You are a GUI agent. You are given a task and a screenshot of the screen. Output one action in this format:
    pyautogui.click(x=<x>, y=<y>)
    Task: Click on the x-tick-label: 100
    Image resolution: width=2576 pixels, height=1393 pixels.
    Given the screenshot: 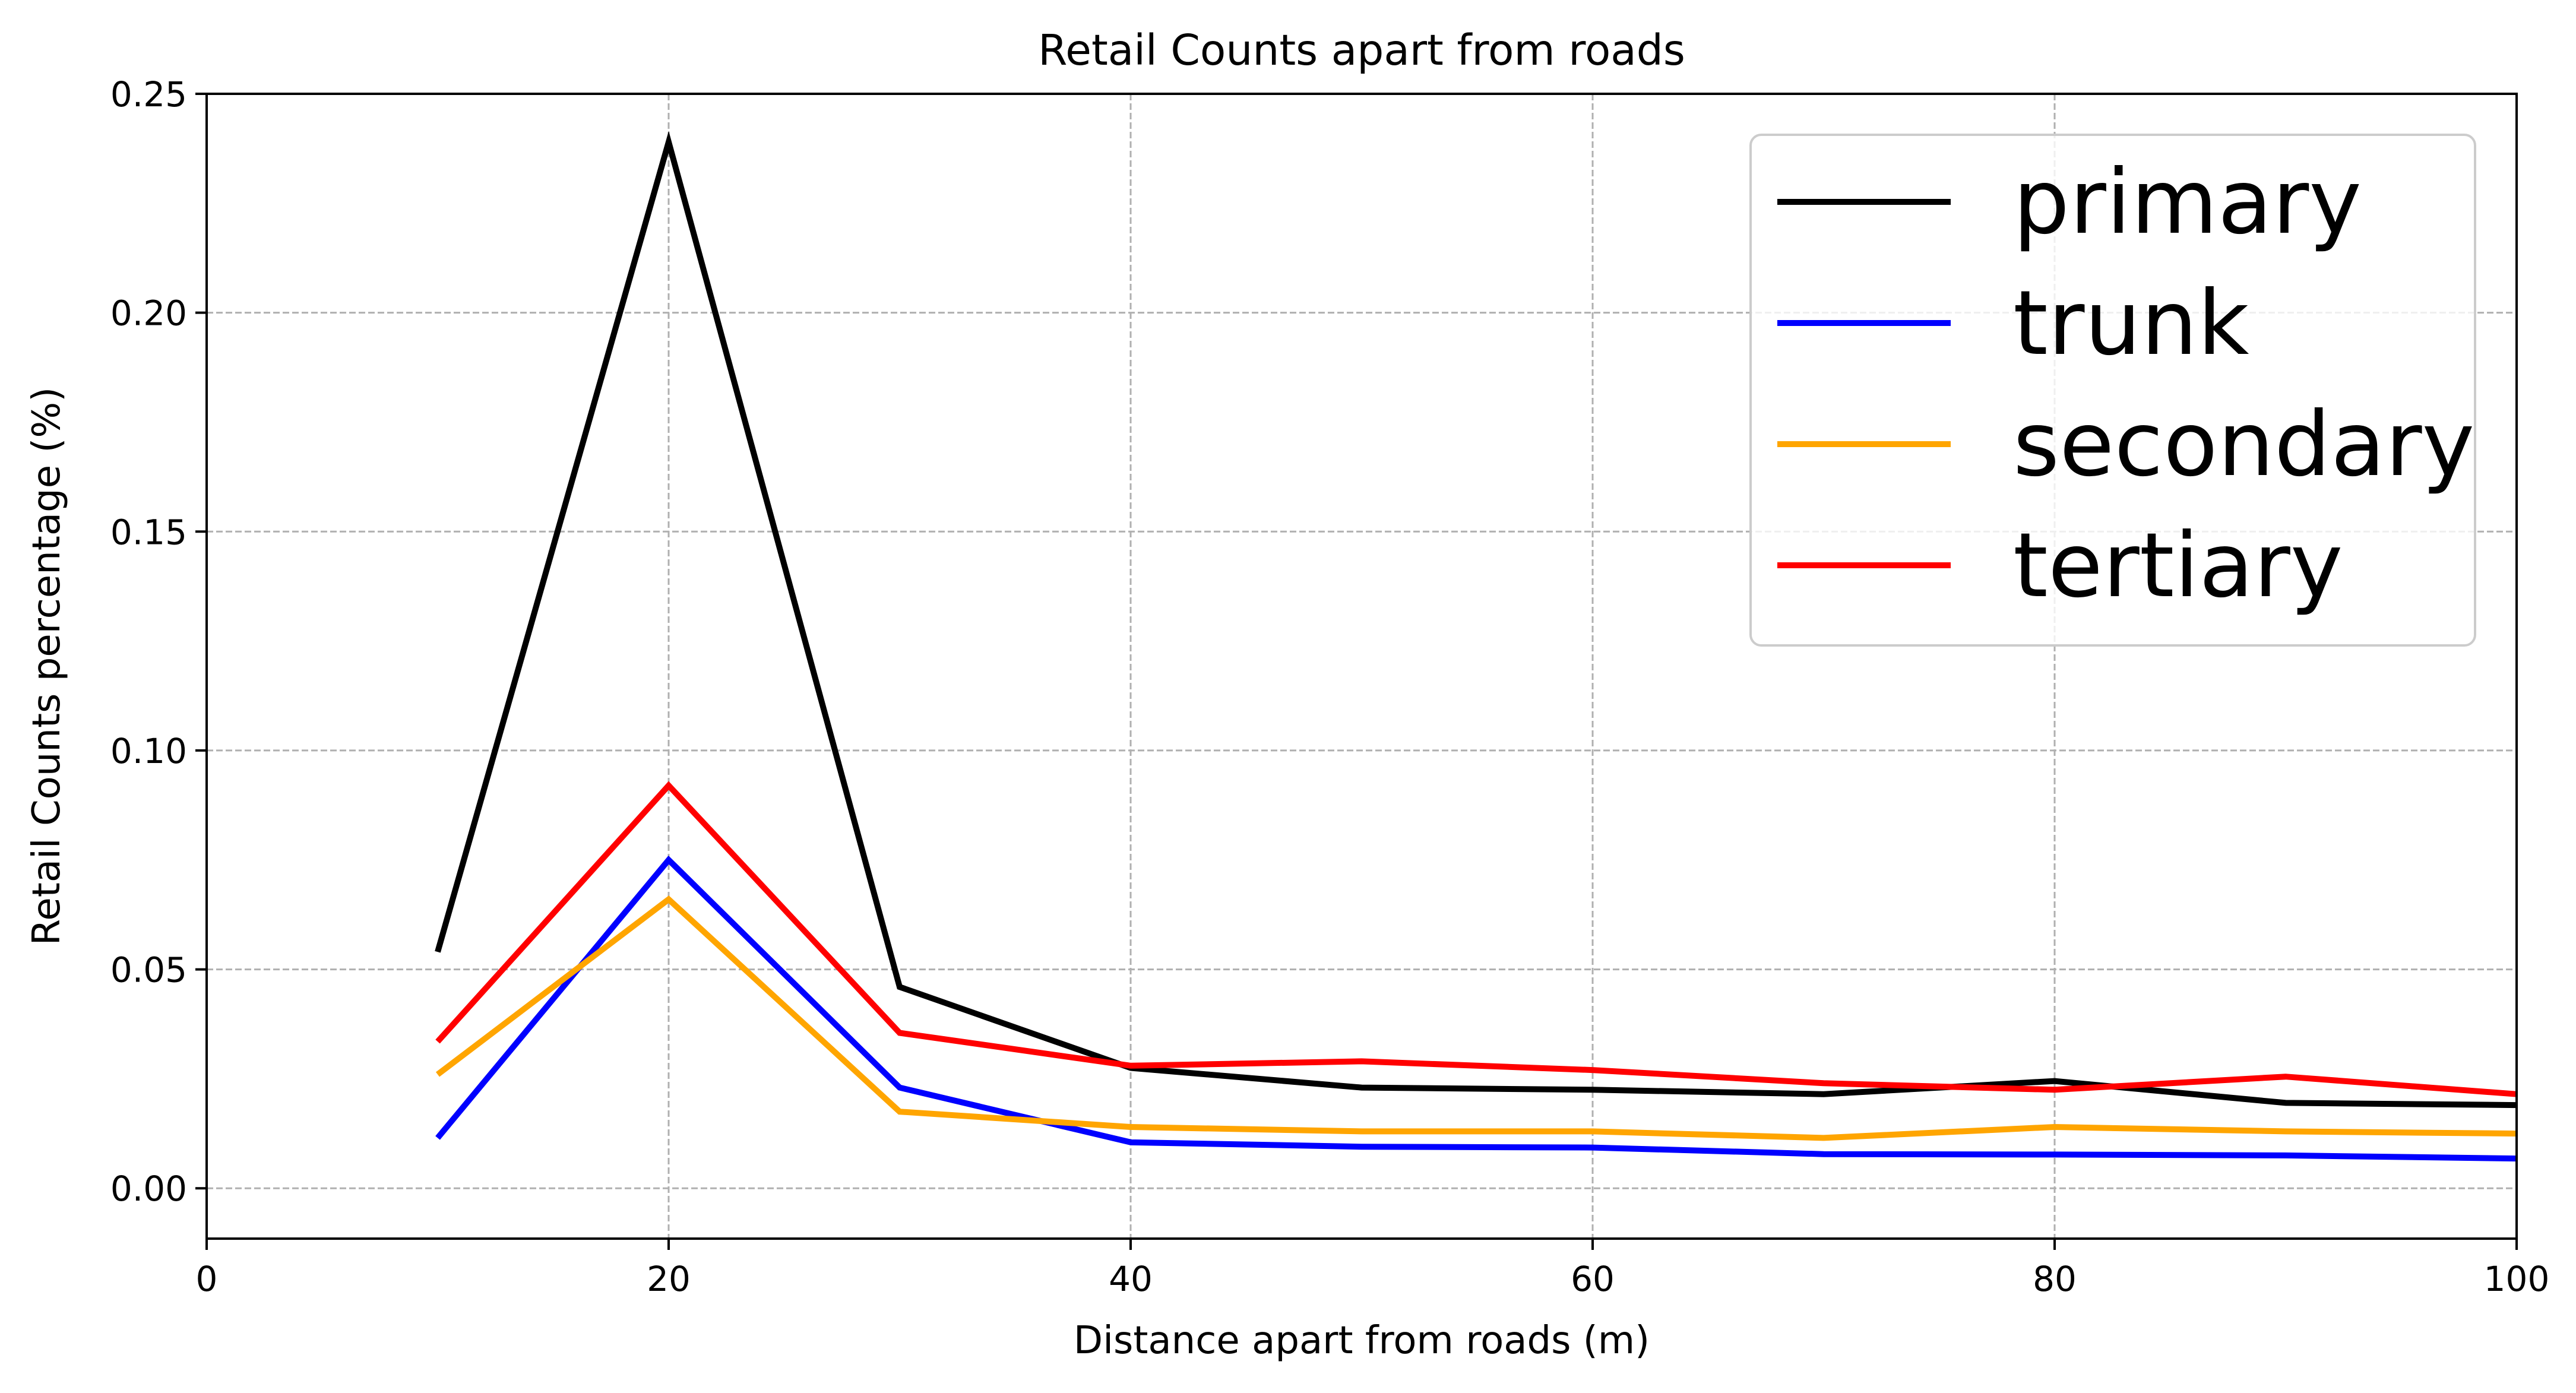 What is the action you would take?
    pyautogui.click(x=2517, y=1279)
    